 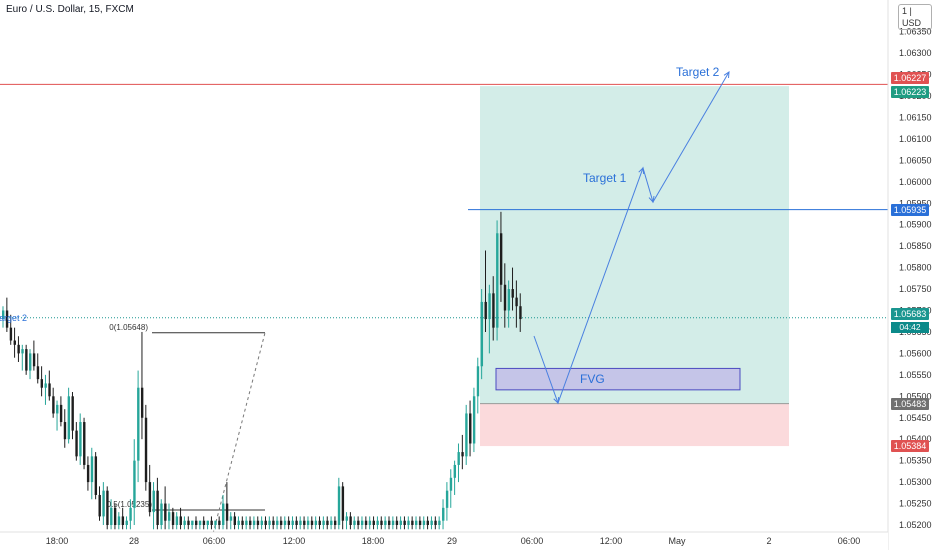 What do you see at coordinates (13, 318) in the screenshot?
I see `left-target-label: arget 2` at bounding box center [13, 318].